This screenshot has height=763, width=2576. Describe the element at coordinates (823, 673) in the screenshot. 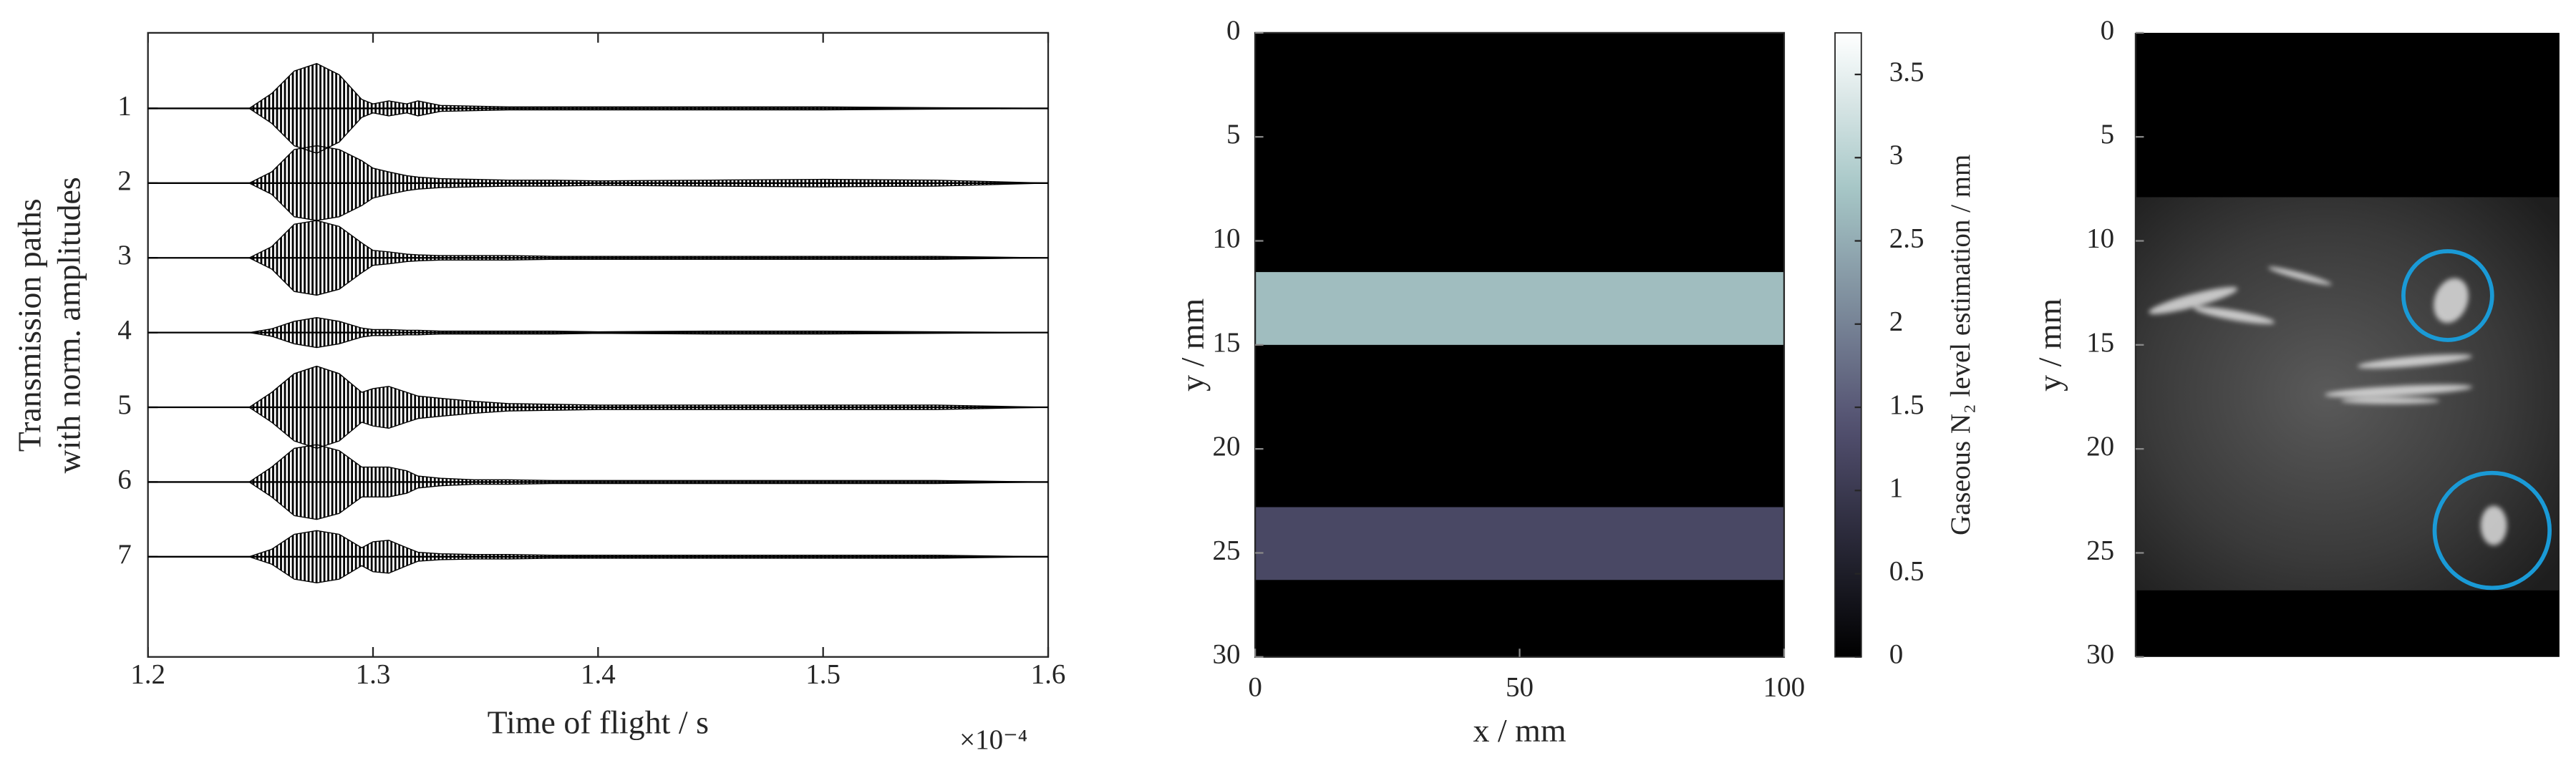

I see `x-tick-label: 1.5` at that location.